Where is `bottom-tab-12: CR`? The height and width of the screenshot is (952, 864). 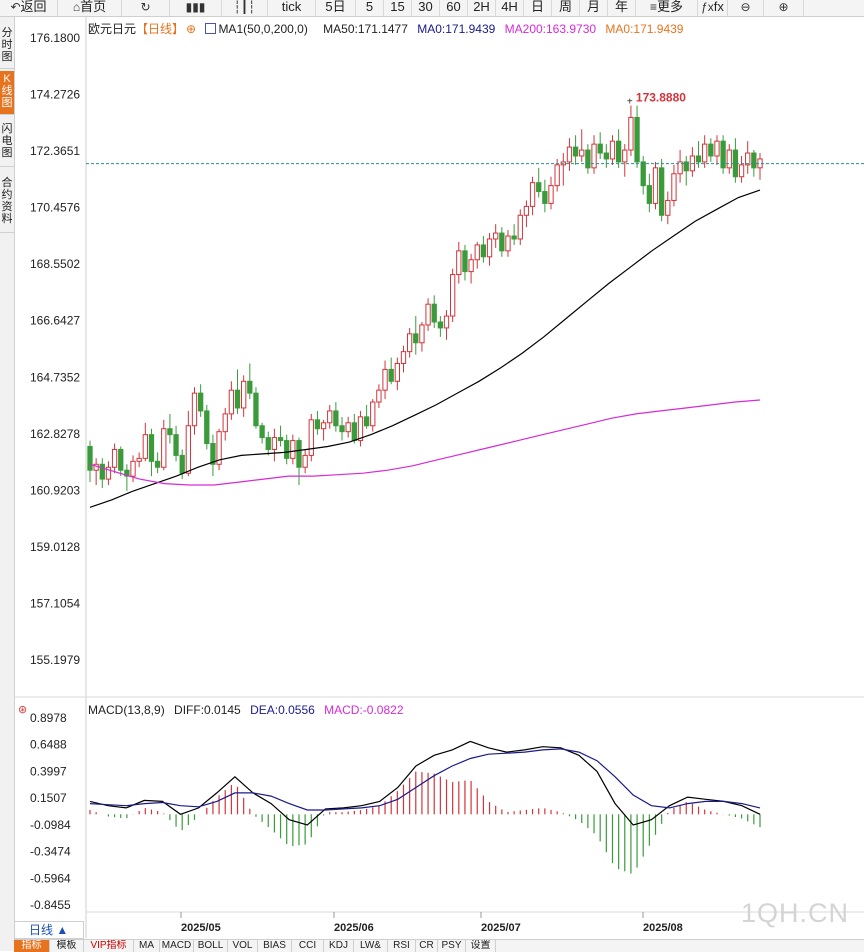
bottom-tab-12: CR is located at coordinates (427, 946).